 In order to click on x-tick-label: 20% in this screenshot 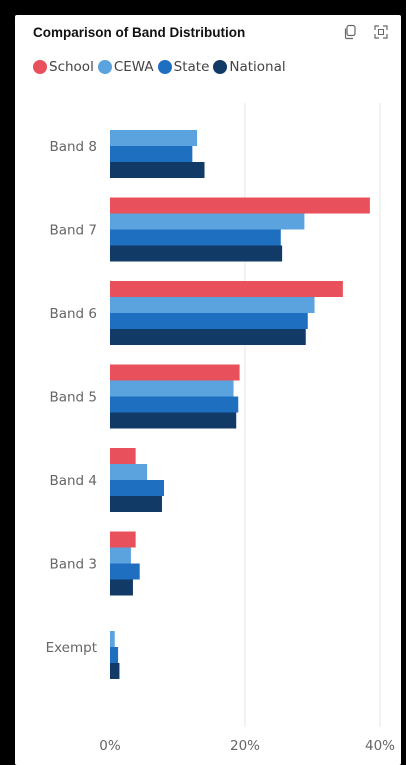, I will do `click(245, 746)`.